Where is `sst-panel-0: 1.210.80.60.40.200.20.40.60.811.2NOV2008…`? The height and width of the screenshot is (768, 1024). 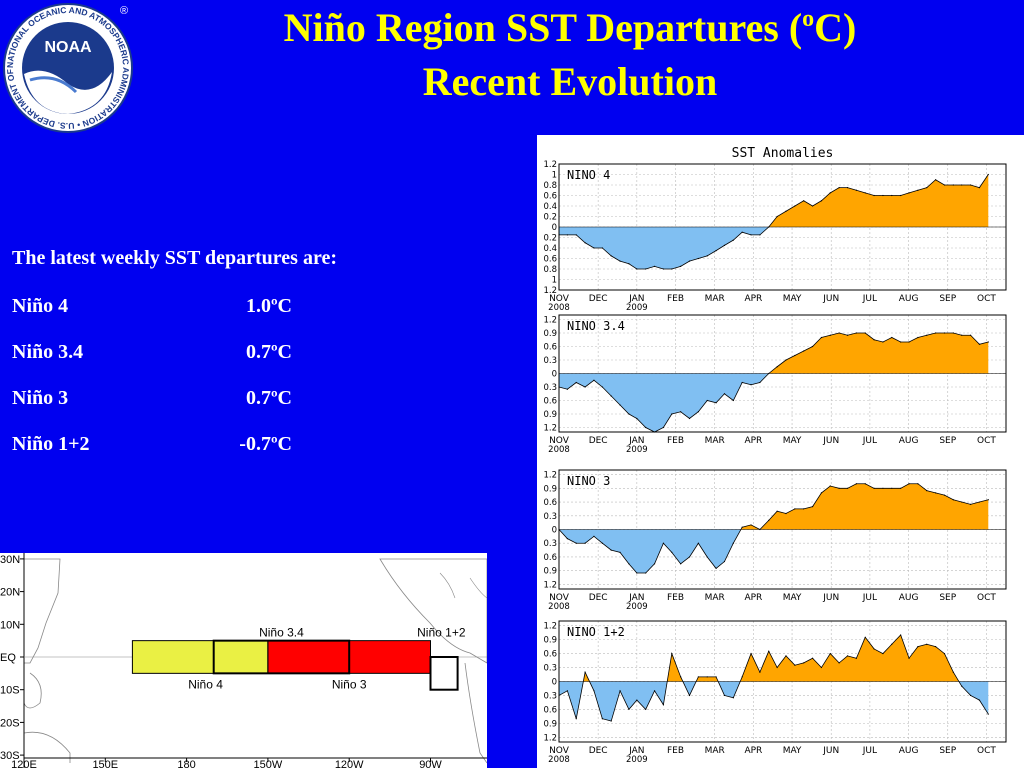
sst-panel-0: 1.210.80.60.40.200.20.40.60.811.2NOV2008… is located at coordinates (775, 236).